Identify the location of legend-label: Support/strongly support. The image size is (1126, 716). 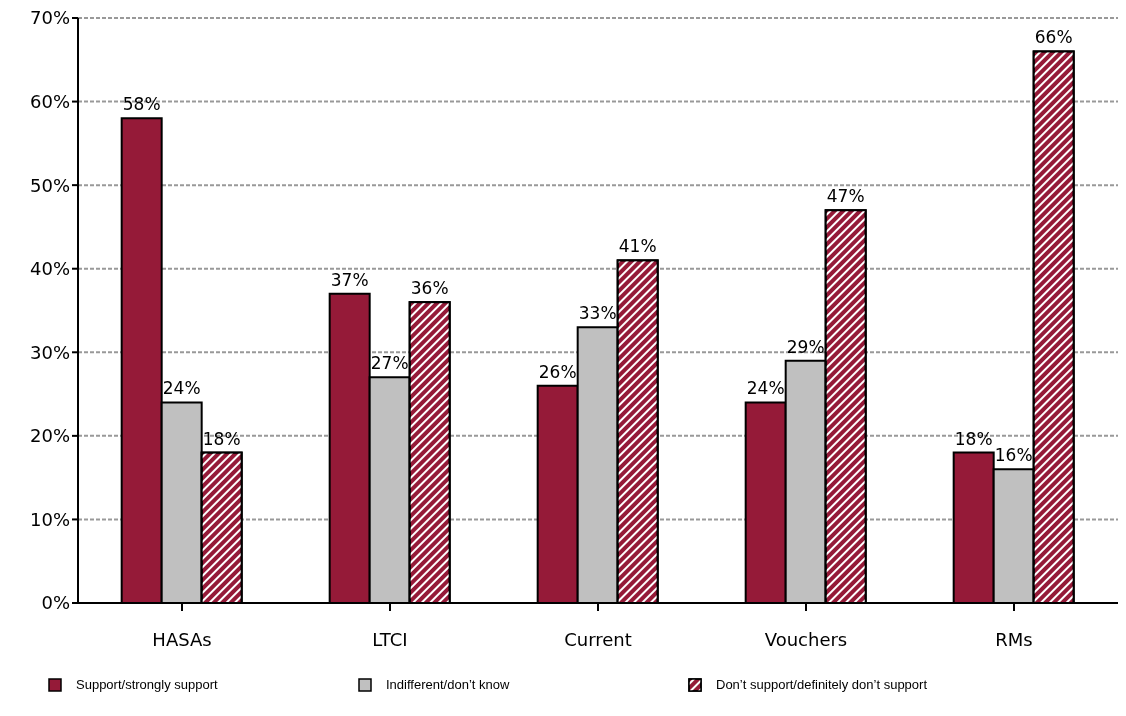
(147, 684).